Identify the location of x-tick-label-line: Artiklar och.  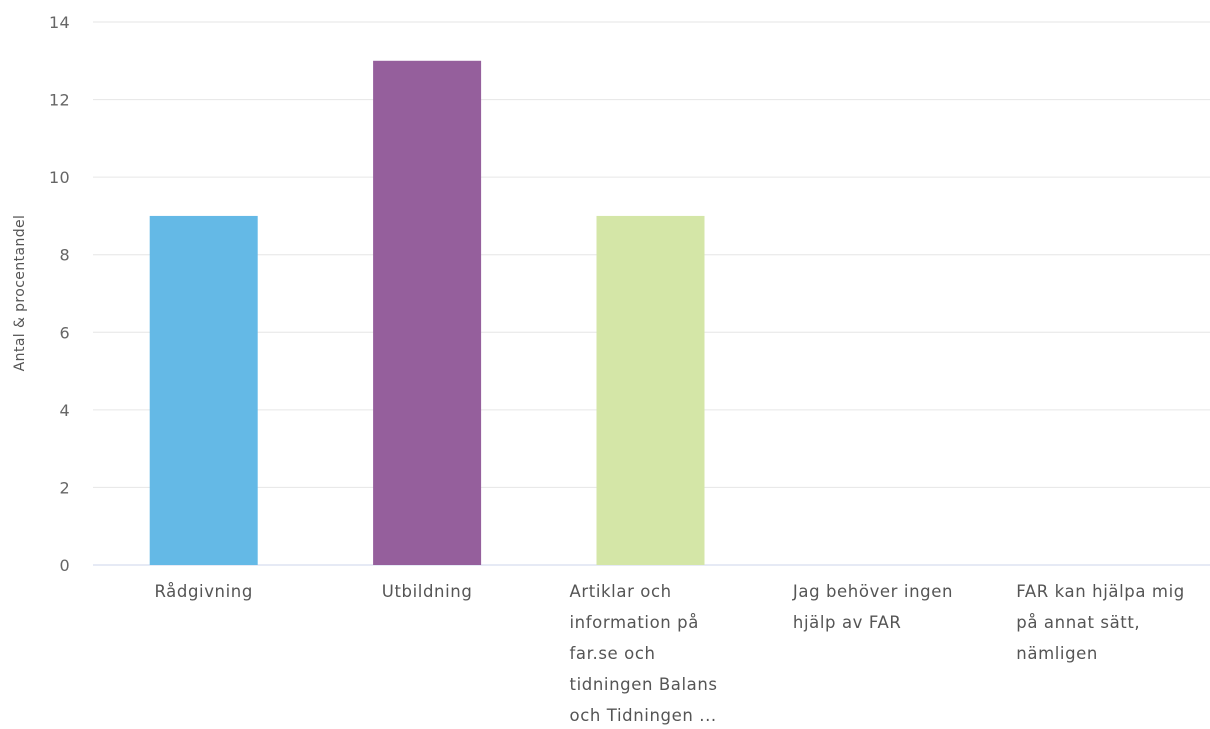
(621, 591).